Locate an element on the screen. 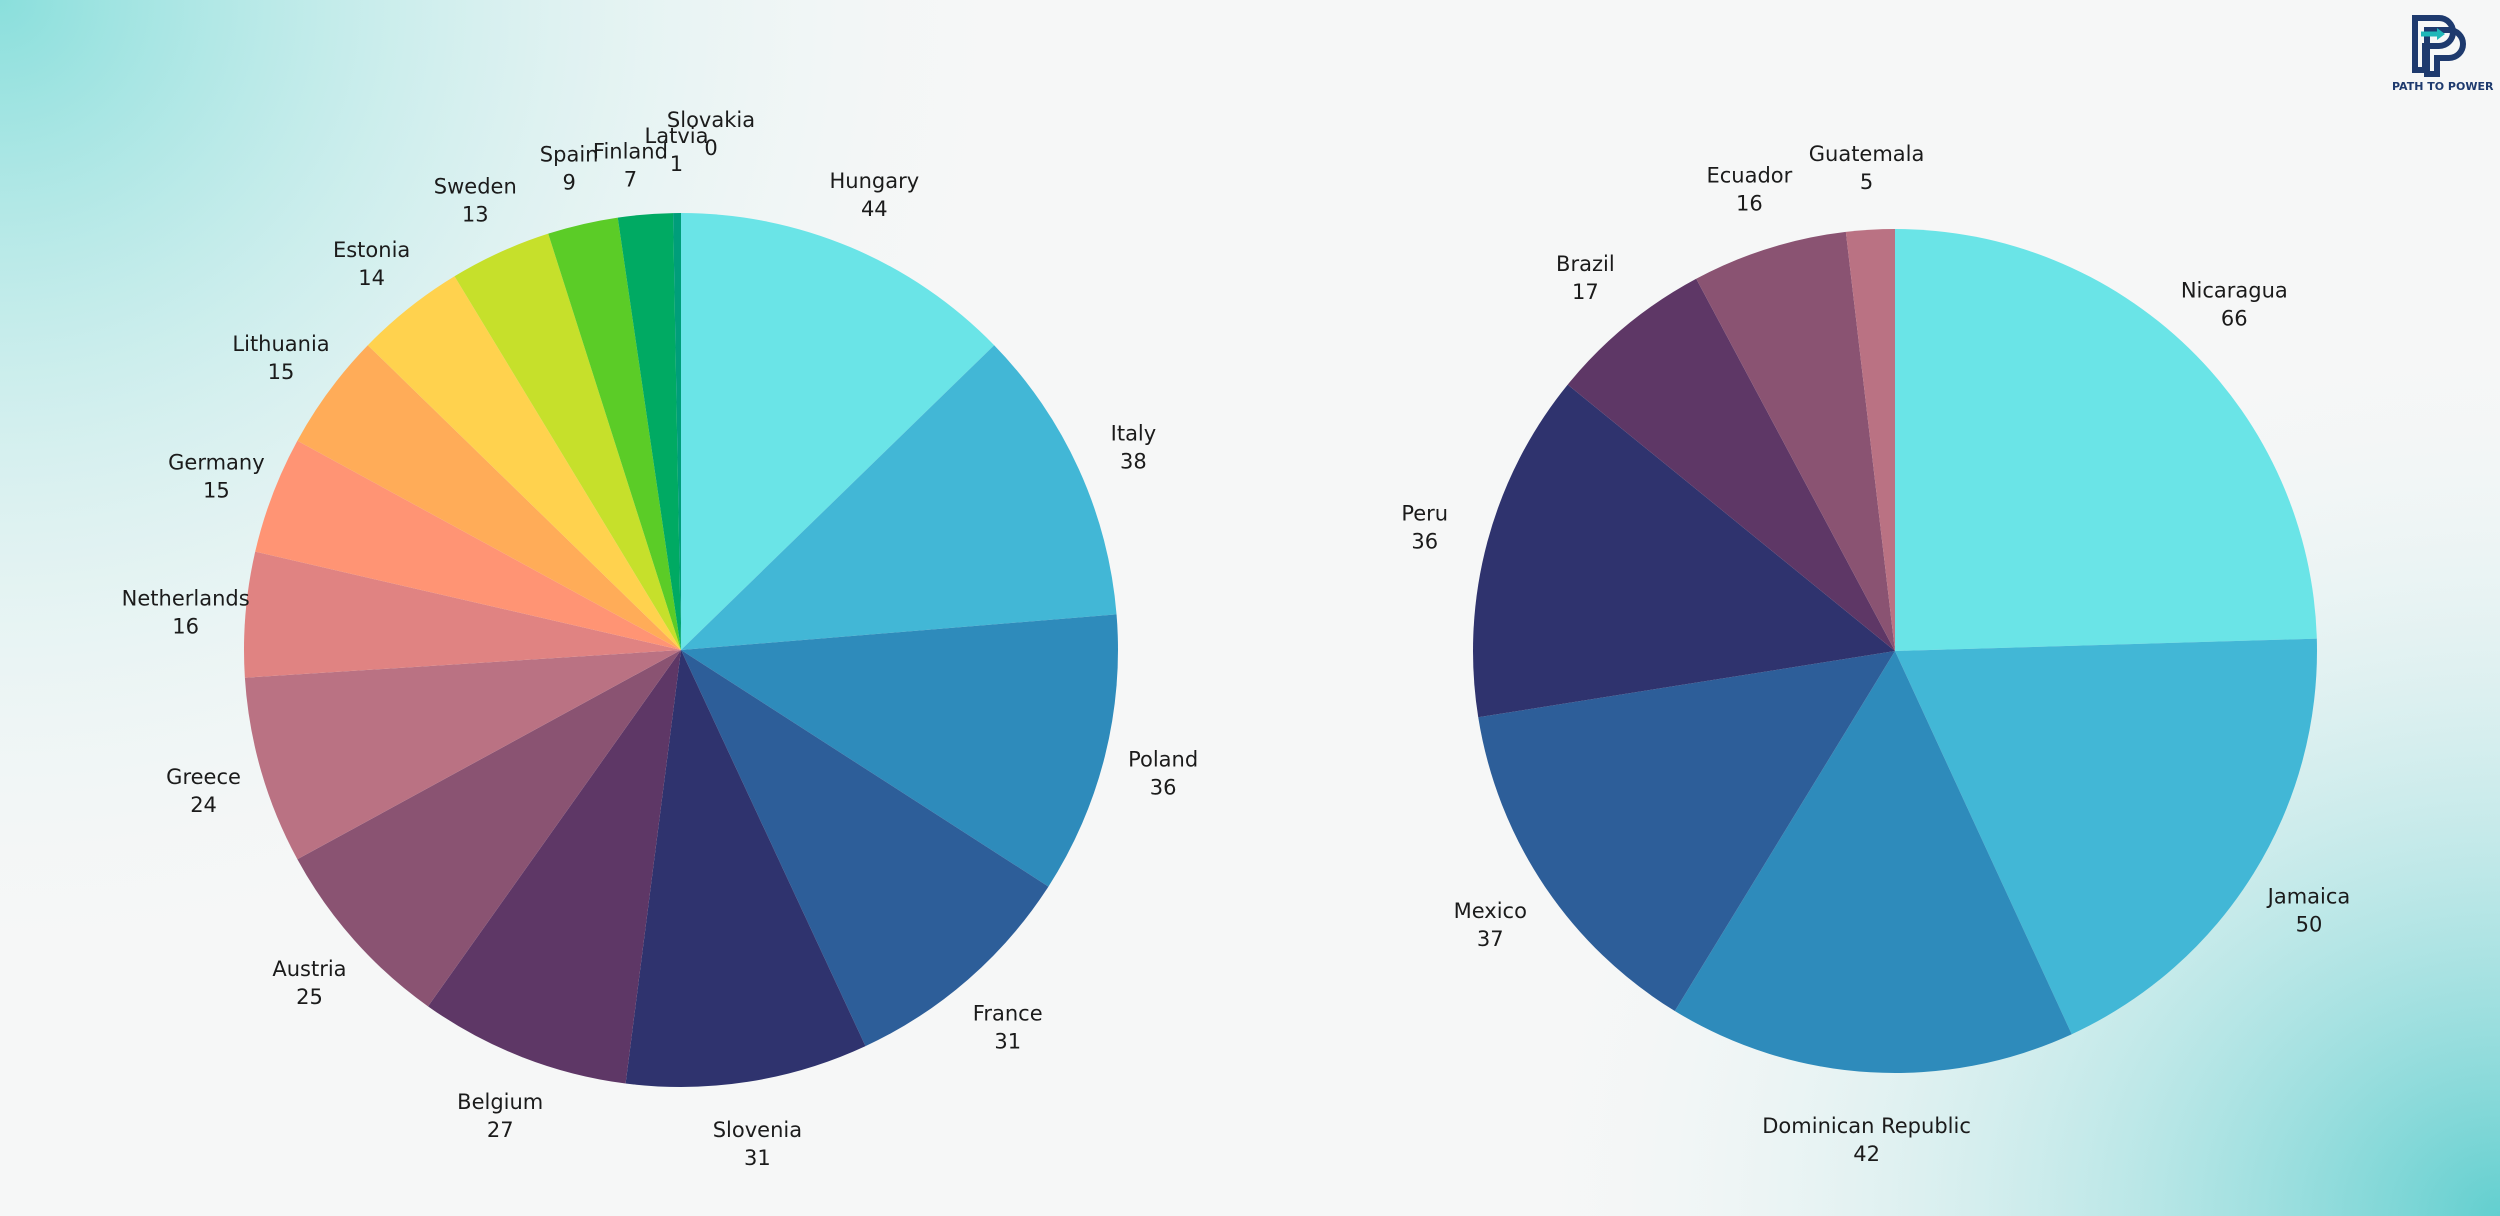 The width and height of the screenshot is (2500, 1216). pie-slice-peru is located at coordinates (1684, 551).